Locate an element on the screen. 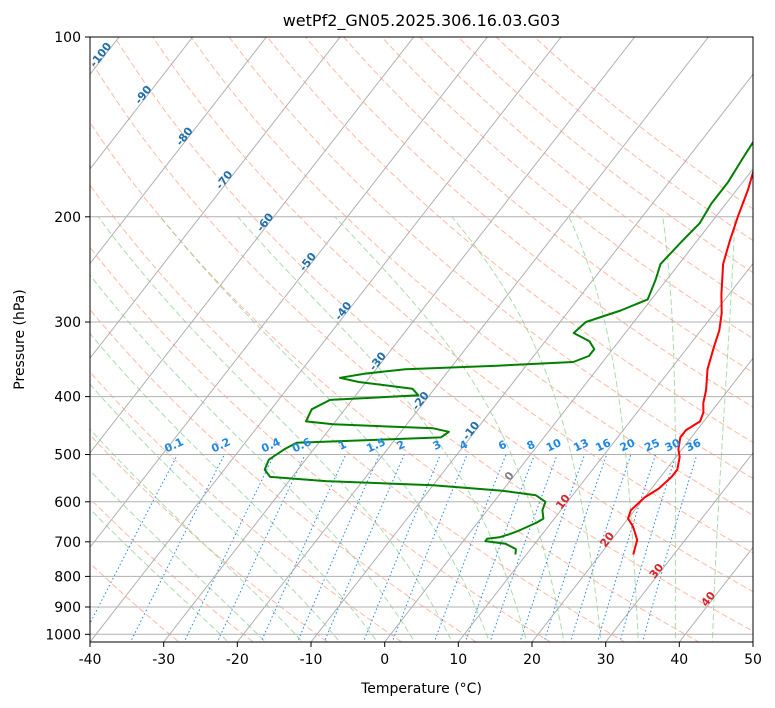 The image size is (775, 708). chart-title: wetPf2_GN05.2025.306.16.03.G03 is located at coordinates (422, 21).